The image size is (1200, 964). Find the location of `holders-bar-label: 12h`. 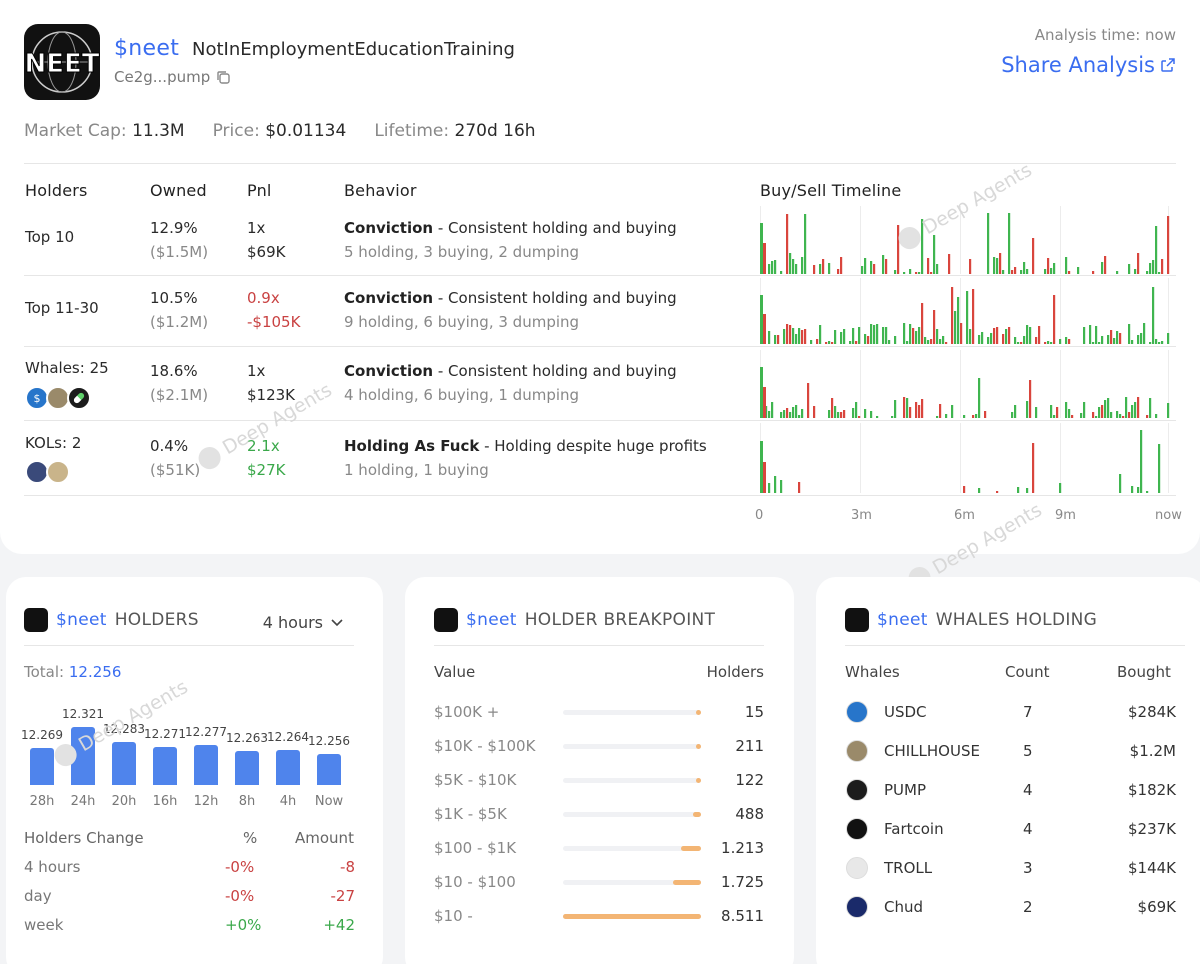

holders-bar-label: 12h is located at coordinates (206, 801).